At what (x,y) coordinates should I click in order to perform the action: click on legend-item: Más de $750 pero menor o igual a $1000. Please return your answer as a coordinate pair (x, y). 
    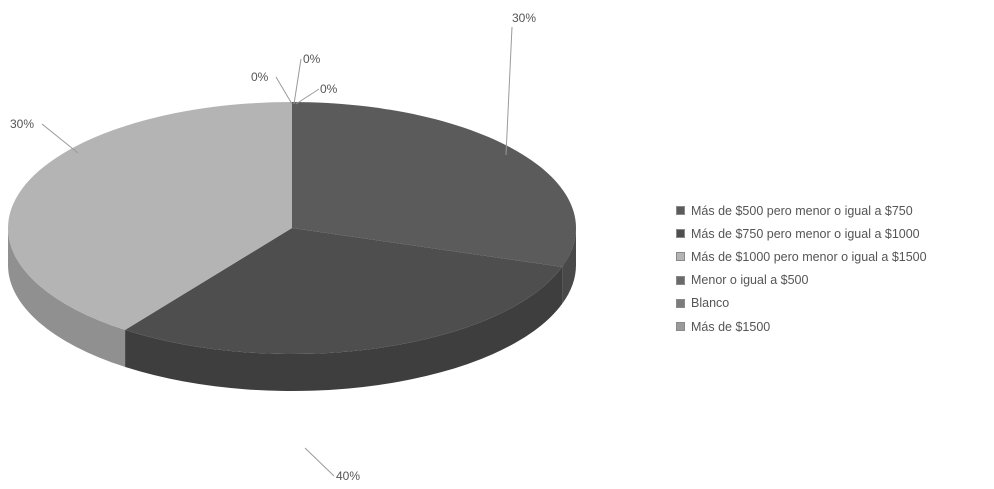
    Looking at the image, I should click on (801, 233).